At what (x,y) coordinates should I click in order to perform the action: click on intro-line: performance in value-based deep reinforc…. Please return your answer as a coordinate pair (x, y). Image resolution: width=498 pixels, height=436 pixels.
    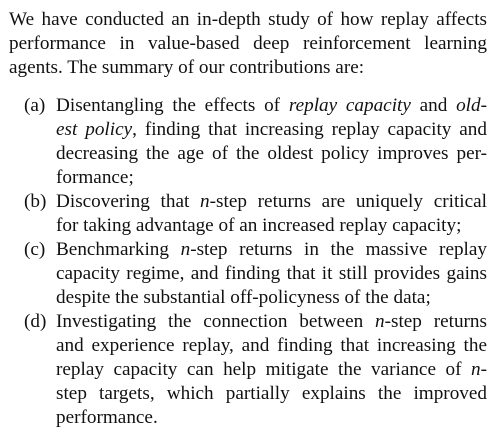
    Looking at the image, I should click on (248, 43).